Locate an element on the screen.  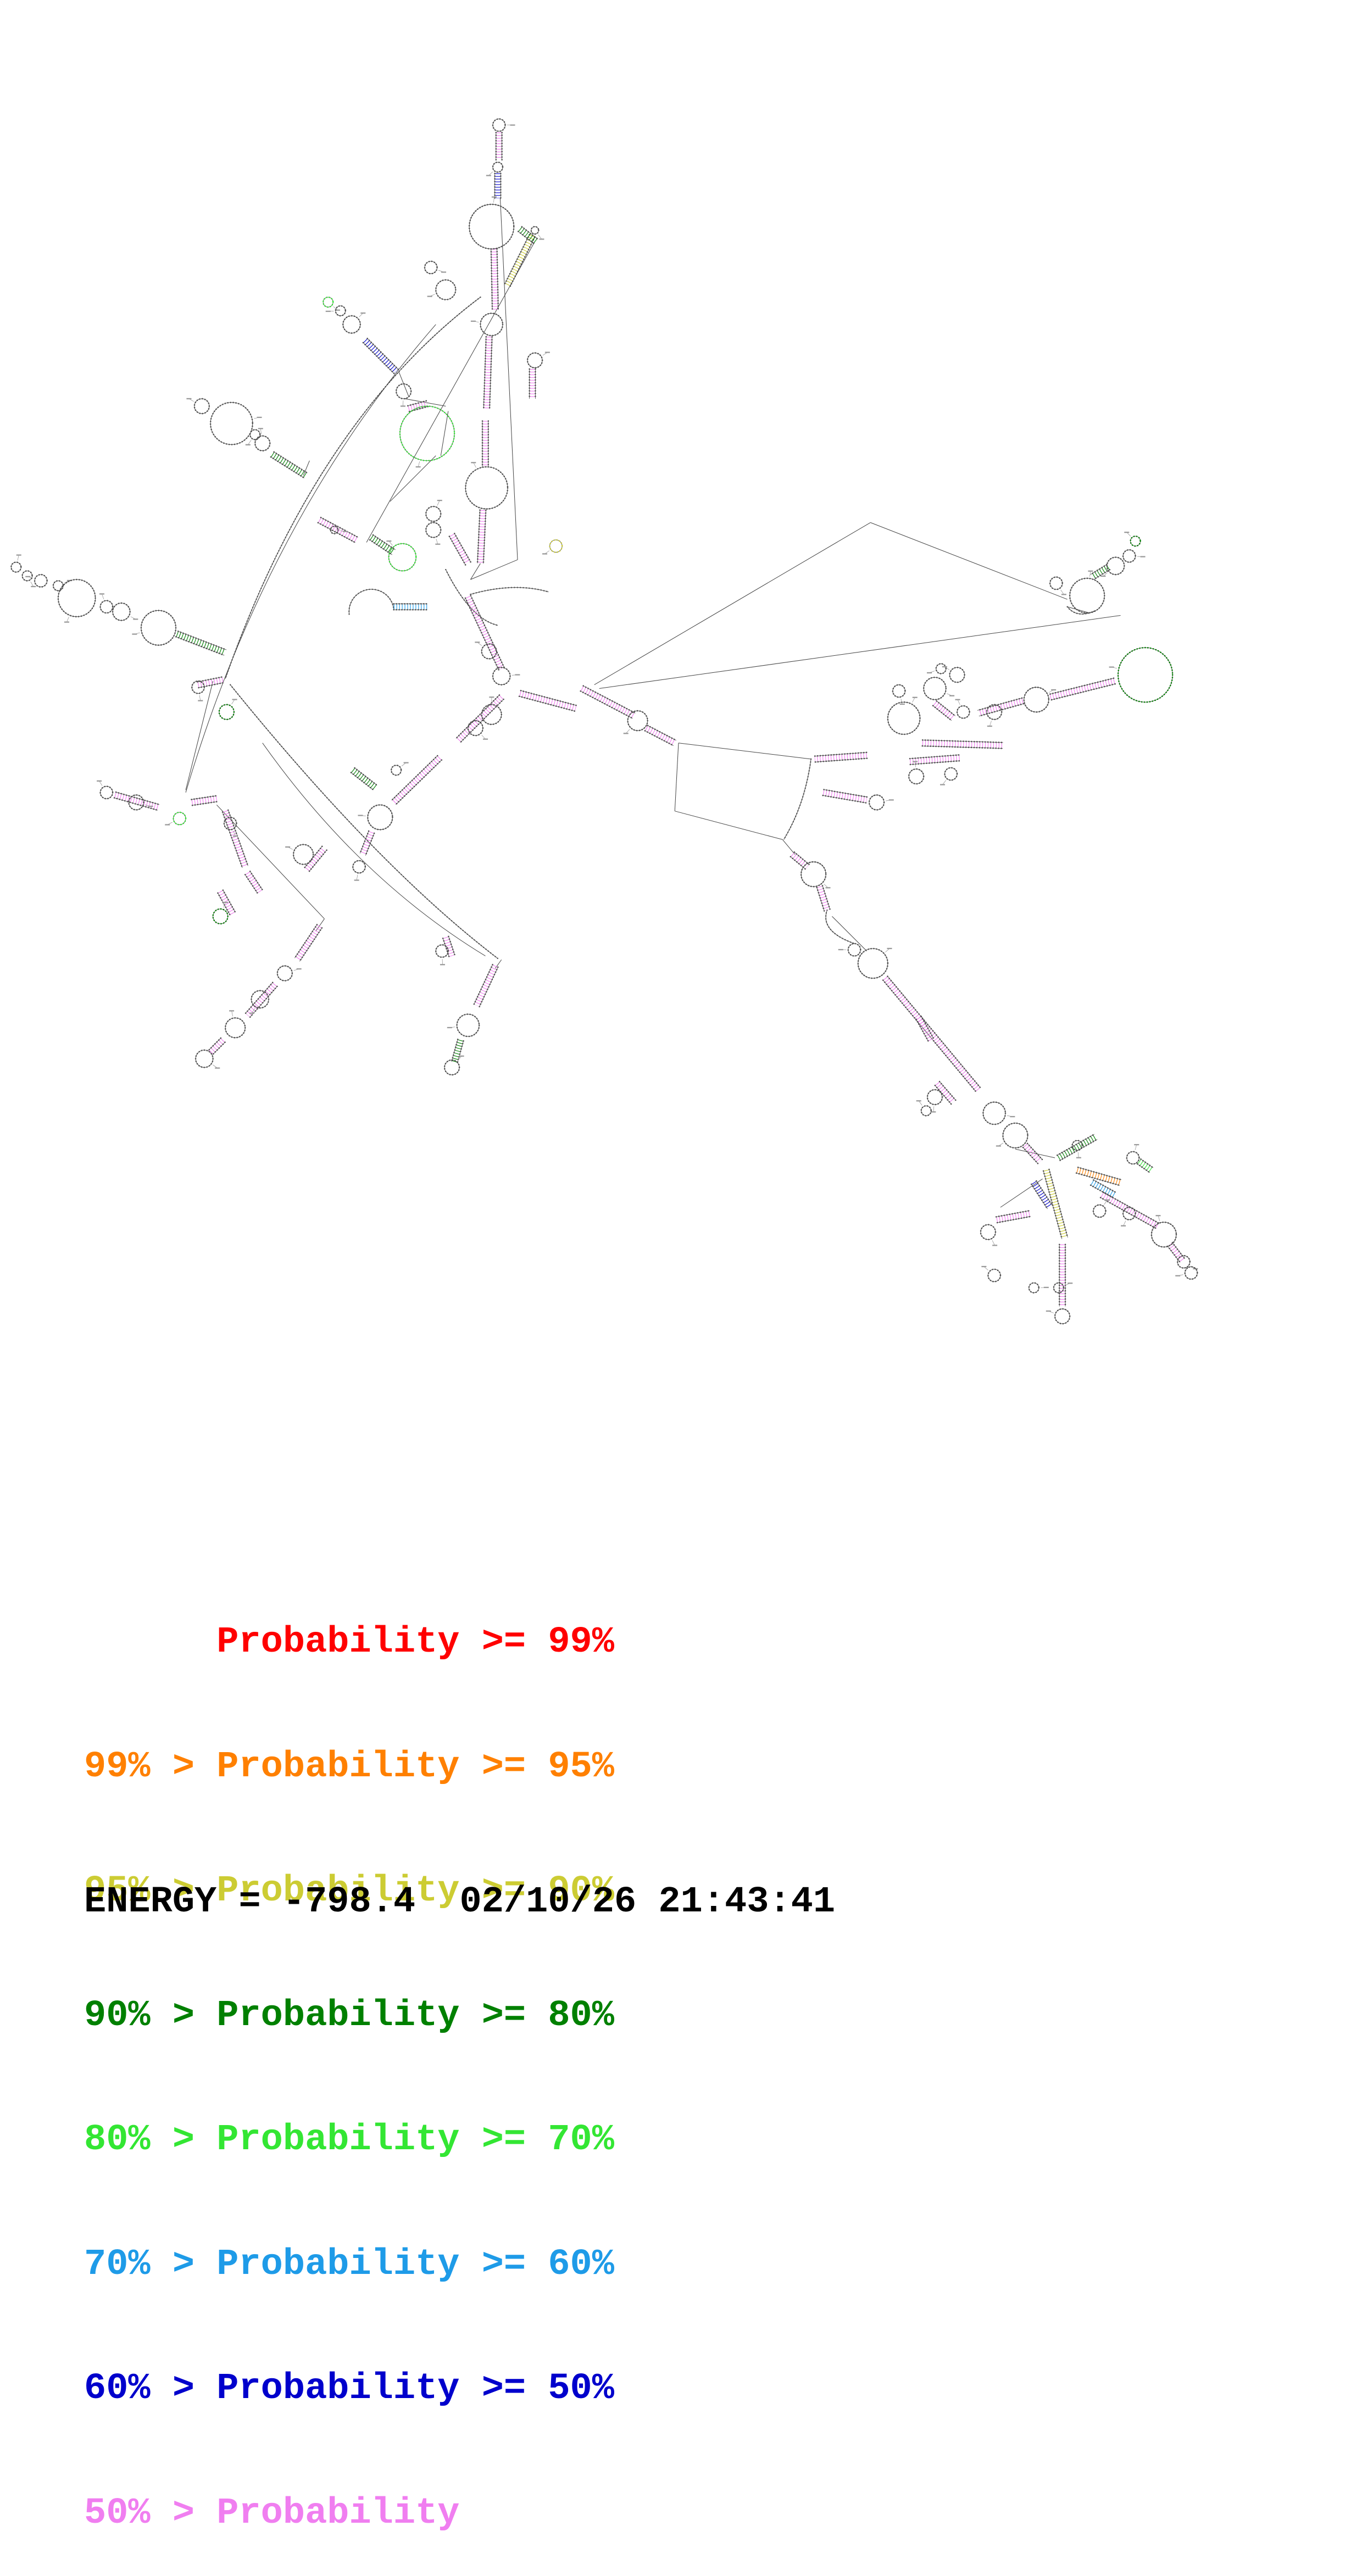
loop-backbone is located at coordinates (352, 324).